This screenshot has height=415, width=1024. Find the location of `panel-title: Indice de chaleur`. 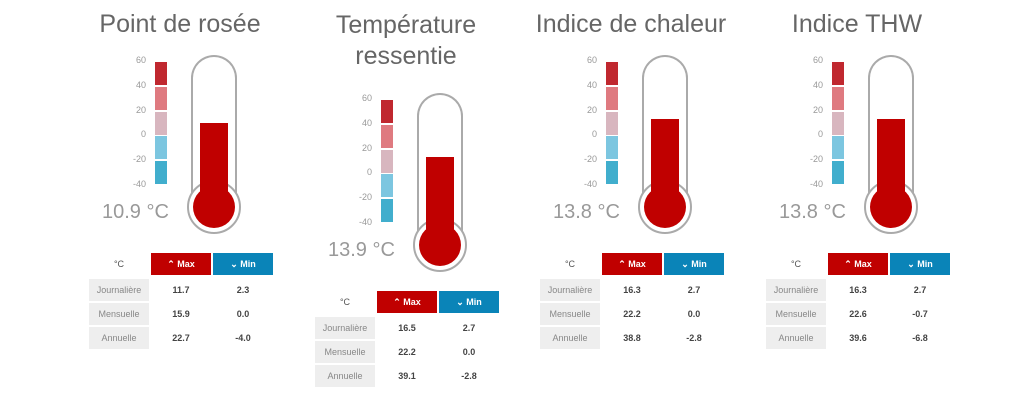

panel-title: Indice de chaleur is located at coordinates (631, 24).